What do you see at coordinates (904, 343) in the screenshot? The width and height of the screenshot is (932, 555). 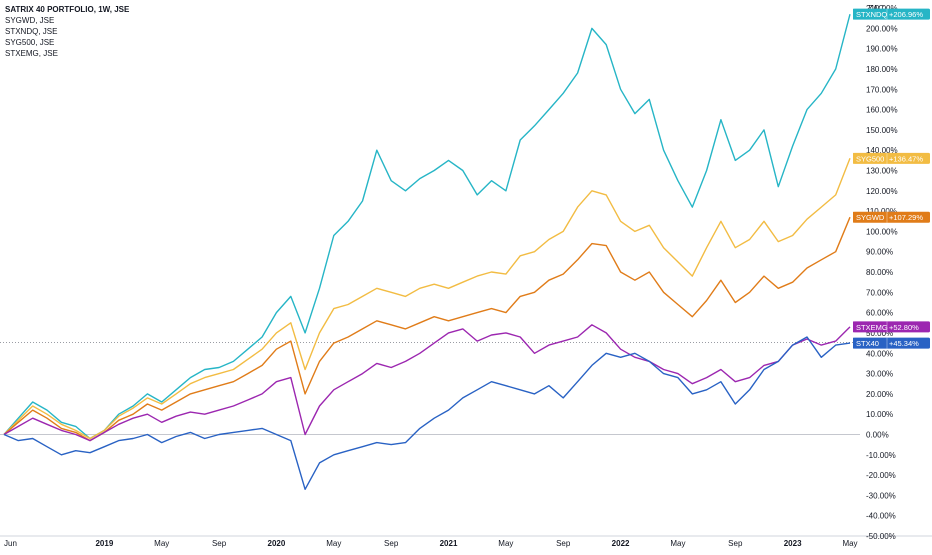 I see `value-badge-value: +45.34%` at bounding box center [904, 343].